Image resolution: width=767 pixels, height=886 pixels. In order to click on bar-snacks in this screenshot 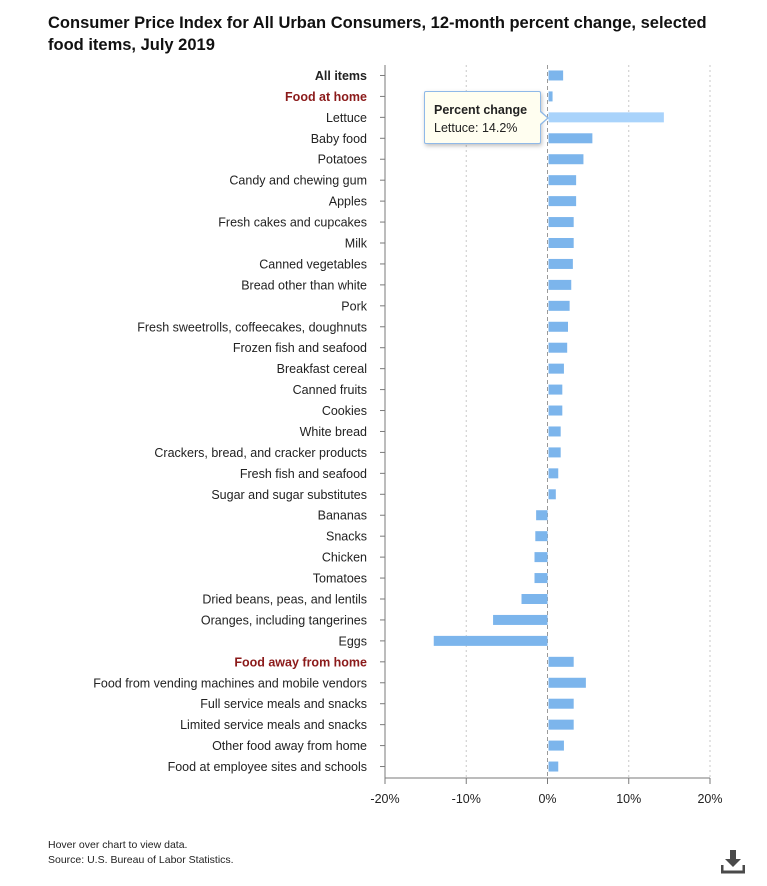, I will do `click(541, 536)`.